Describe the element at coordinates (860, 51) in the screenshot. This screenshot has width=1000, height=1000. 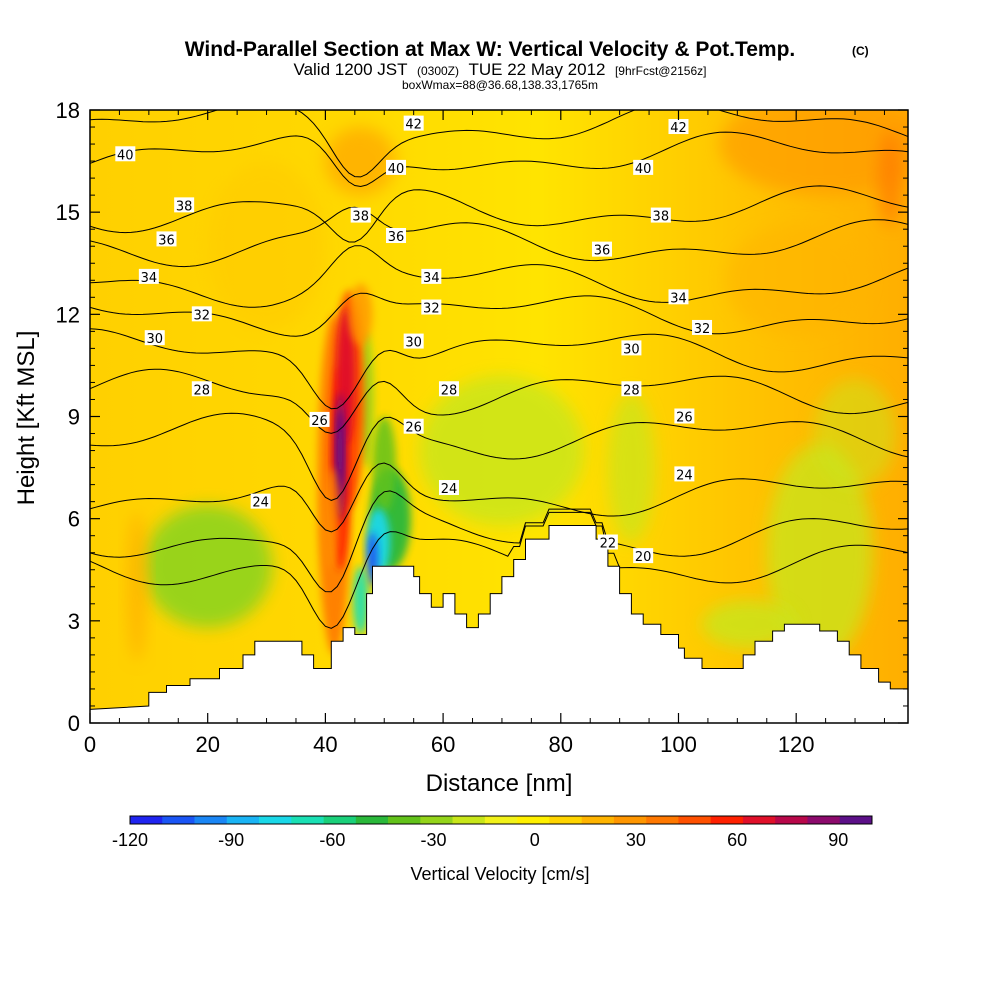
I see `chart-title-mark: (C)` at that location.